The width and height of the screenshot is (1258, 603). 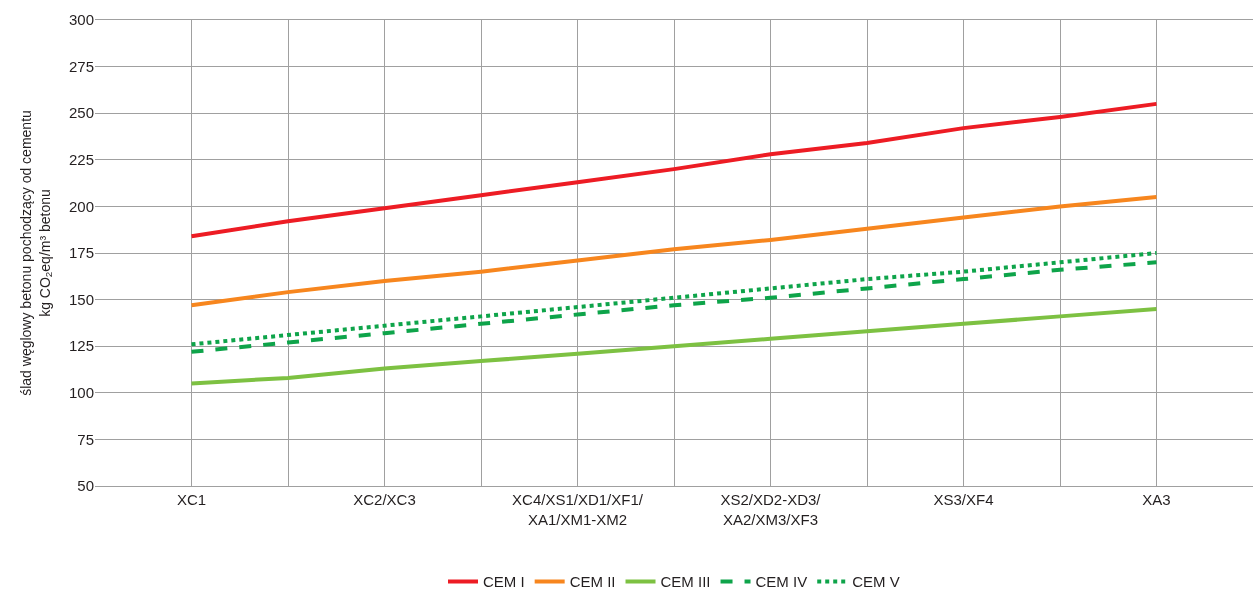 What do you see at coordinates (504, 582) in the screenshot?
I see `legend-label: CEM I` at bounding box center [504, 582].